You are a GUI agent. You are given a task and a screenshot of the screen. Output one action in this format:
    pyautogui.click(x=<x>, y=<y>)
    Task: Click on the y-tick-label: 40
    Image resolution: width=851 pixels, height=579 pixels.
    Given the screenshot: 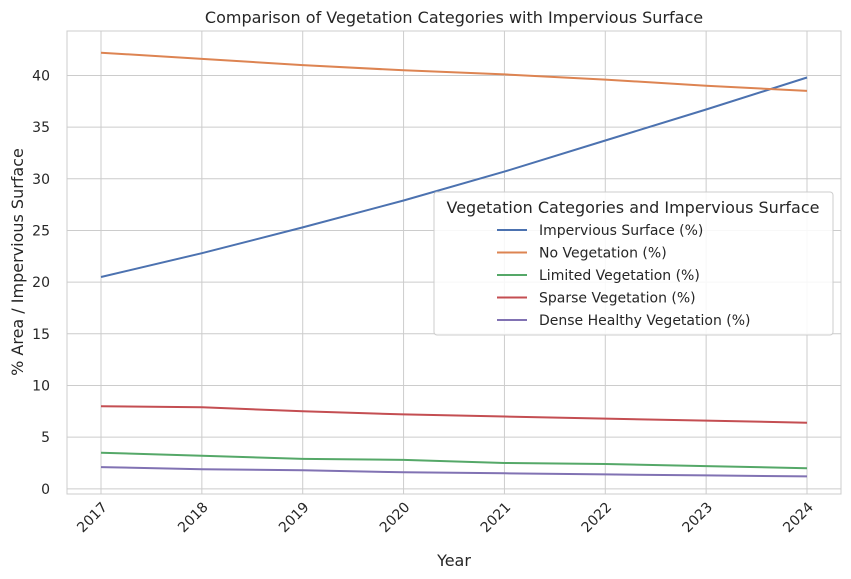 What is the action you would take?
    pyautogui.click(x=41, y=76)
    